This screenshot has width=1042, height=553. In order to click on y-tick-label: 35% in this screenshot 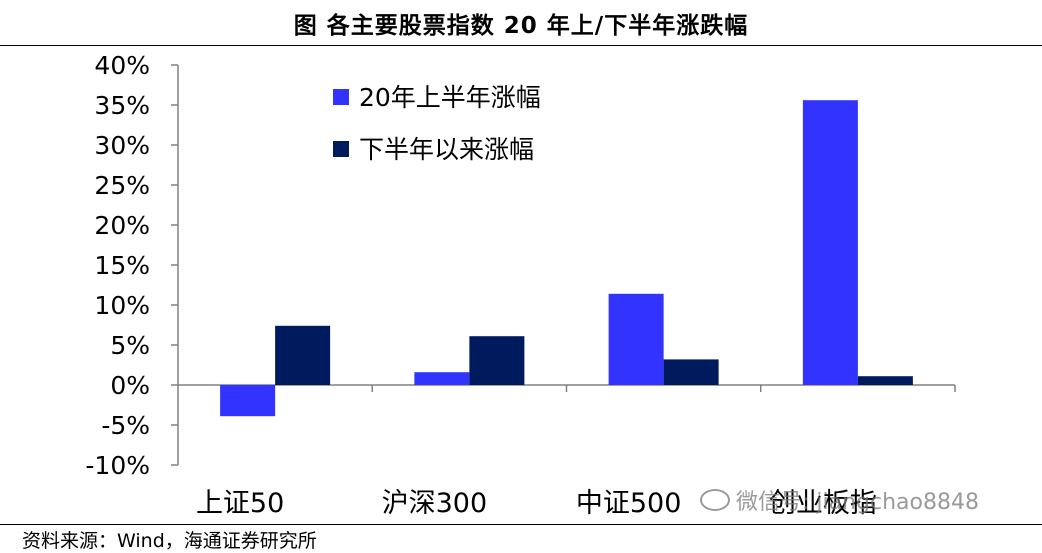, I will do `click(122, 105)`.